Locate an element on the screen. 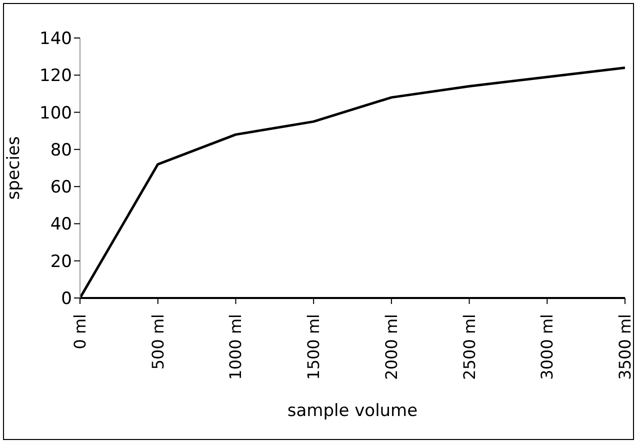  y-tick-label: 80 is located at coordinates (61, 150).